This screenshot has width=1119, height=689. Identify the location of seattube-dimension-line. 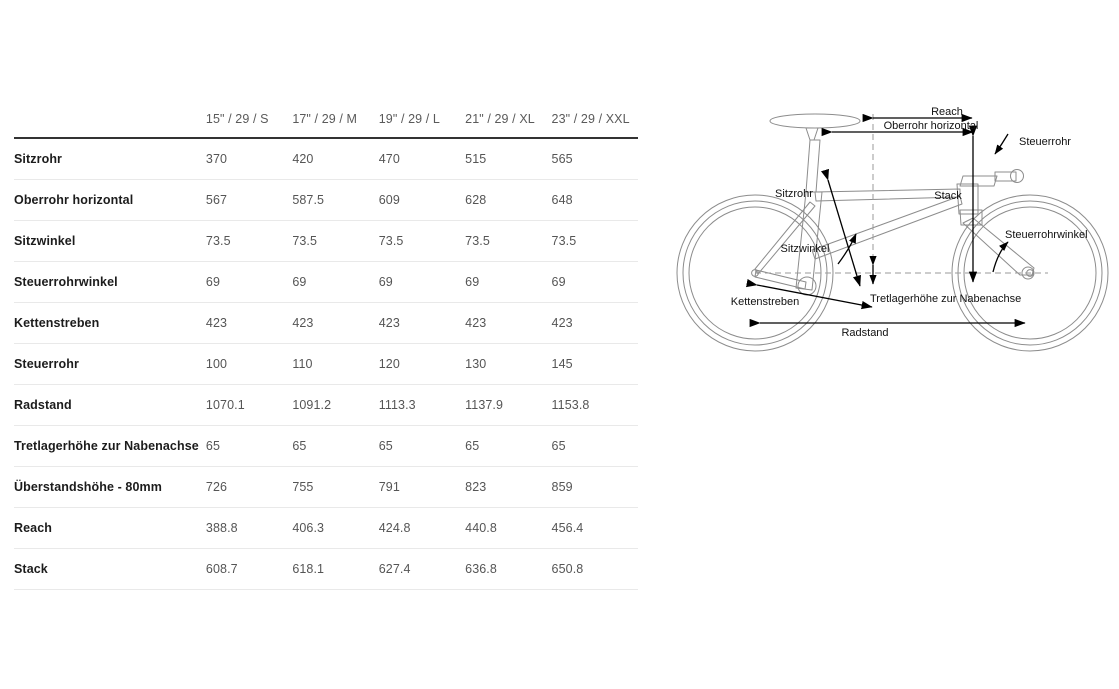
(841, 227).